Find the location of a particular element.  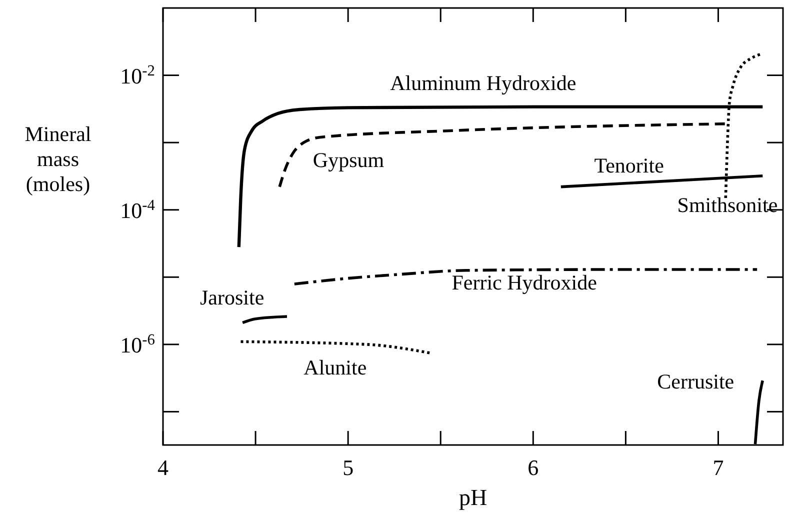

series-label: Gypsum is located at coordinates (348, 160).